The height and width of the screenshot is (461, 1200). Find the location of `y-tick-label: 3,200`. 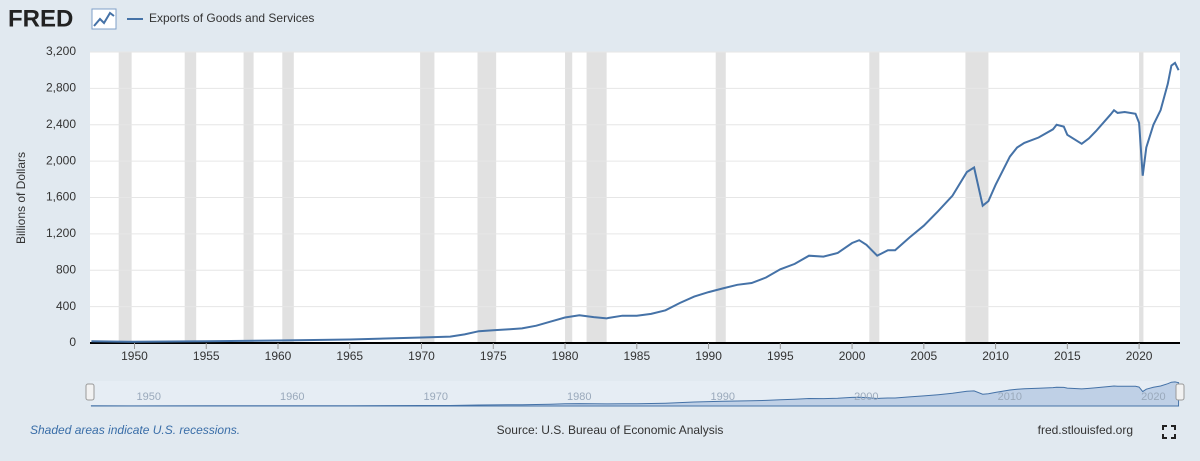

y-tick-label: 3,200 is located at coordinates (61, 51).